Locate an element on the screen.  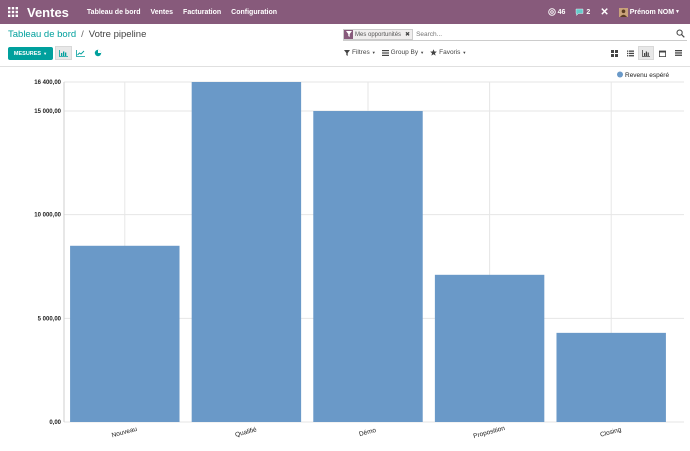
facet-label: Mes opportunités is located at coordinates (378, 34).